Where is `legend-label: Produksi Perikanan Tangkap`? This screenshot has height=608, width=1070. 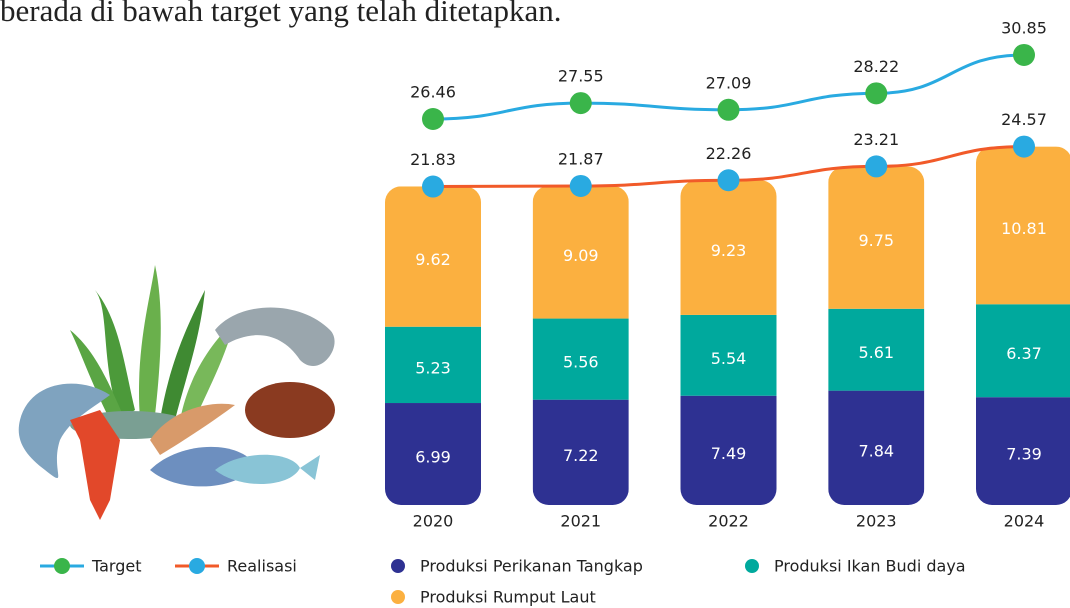
legend-label: Produksi Perikanan Tangkap is located at coordinates (531, 566).